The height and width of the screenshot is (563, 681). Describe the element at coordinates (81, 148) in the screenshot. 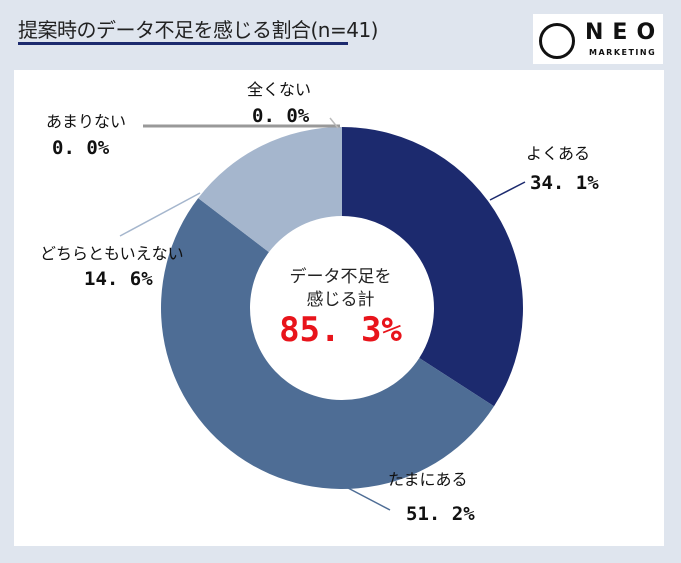

I see `value-amarinai: 0. 0%` at that location.